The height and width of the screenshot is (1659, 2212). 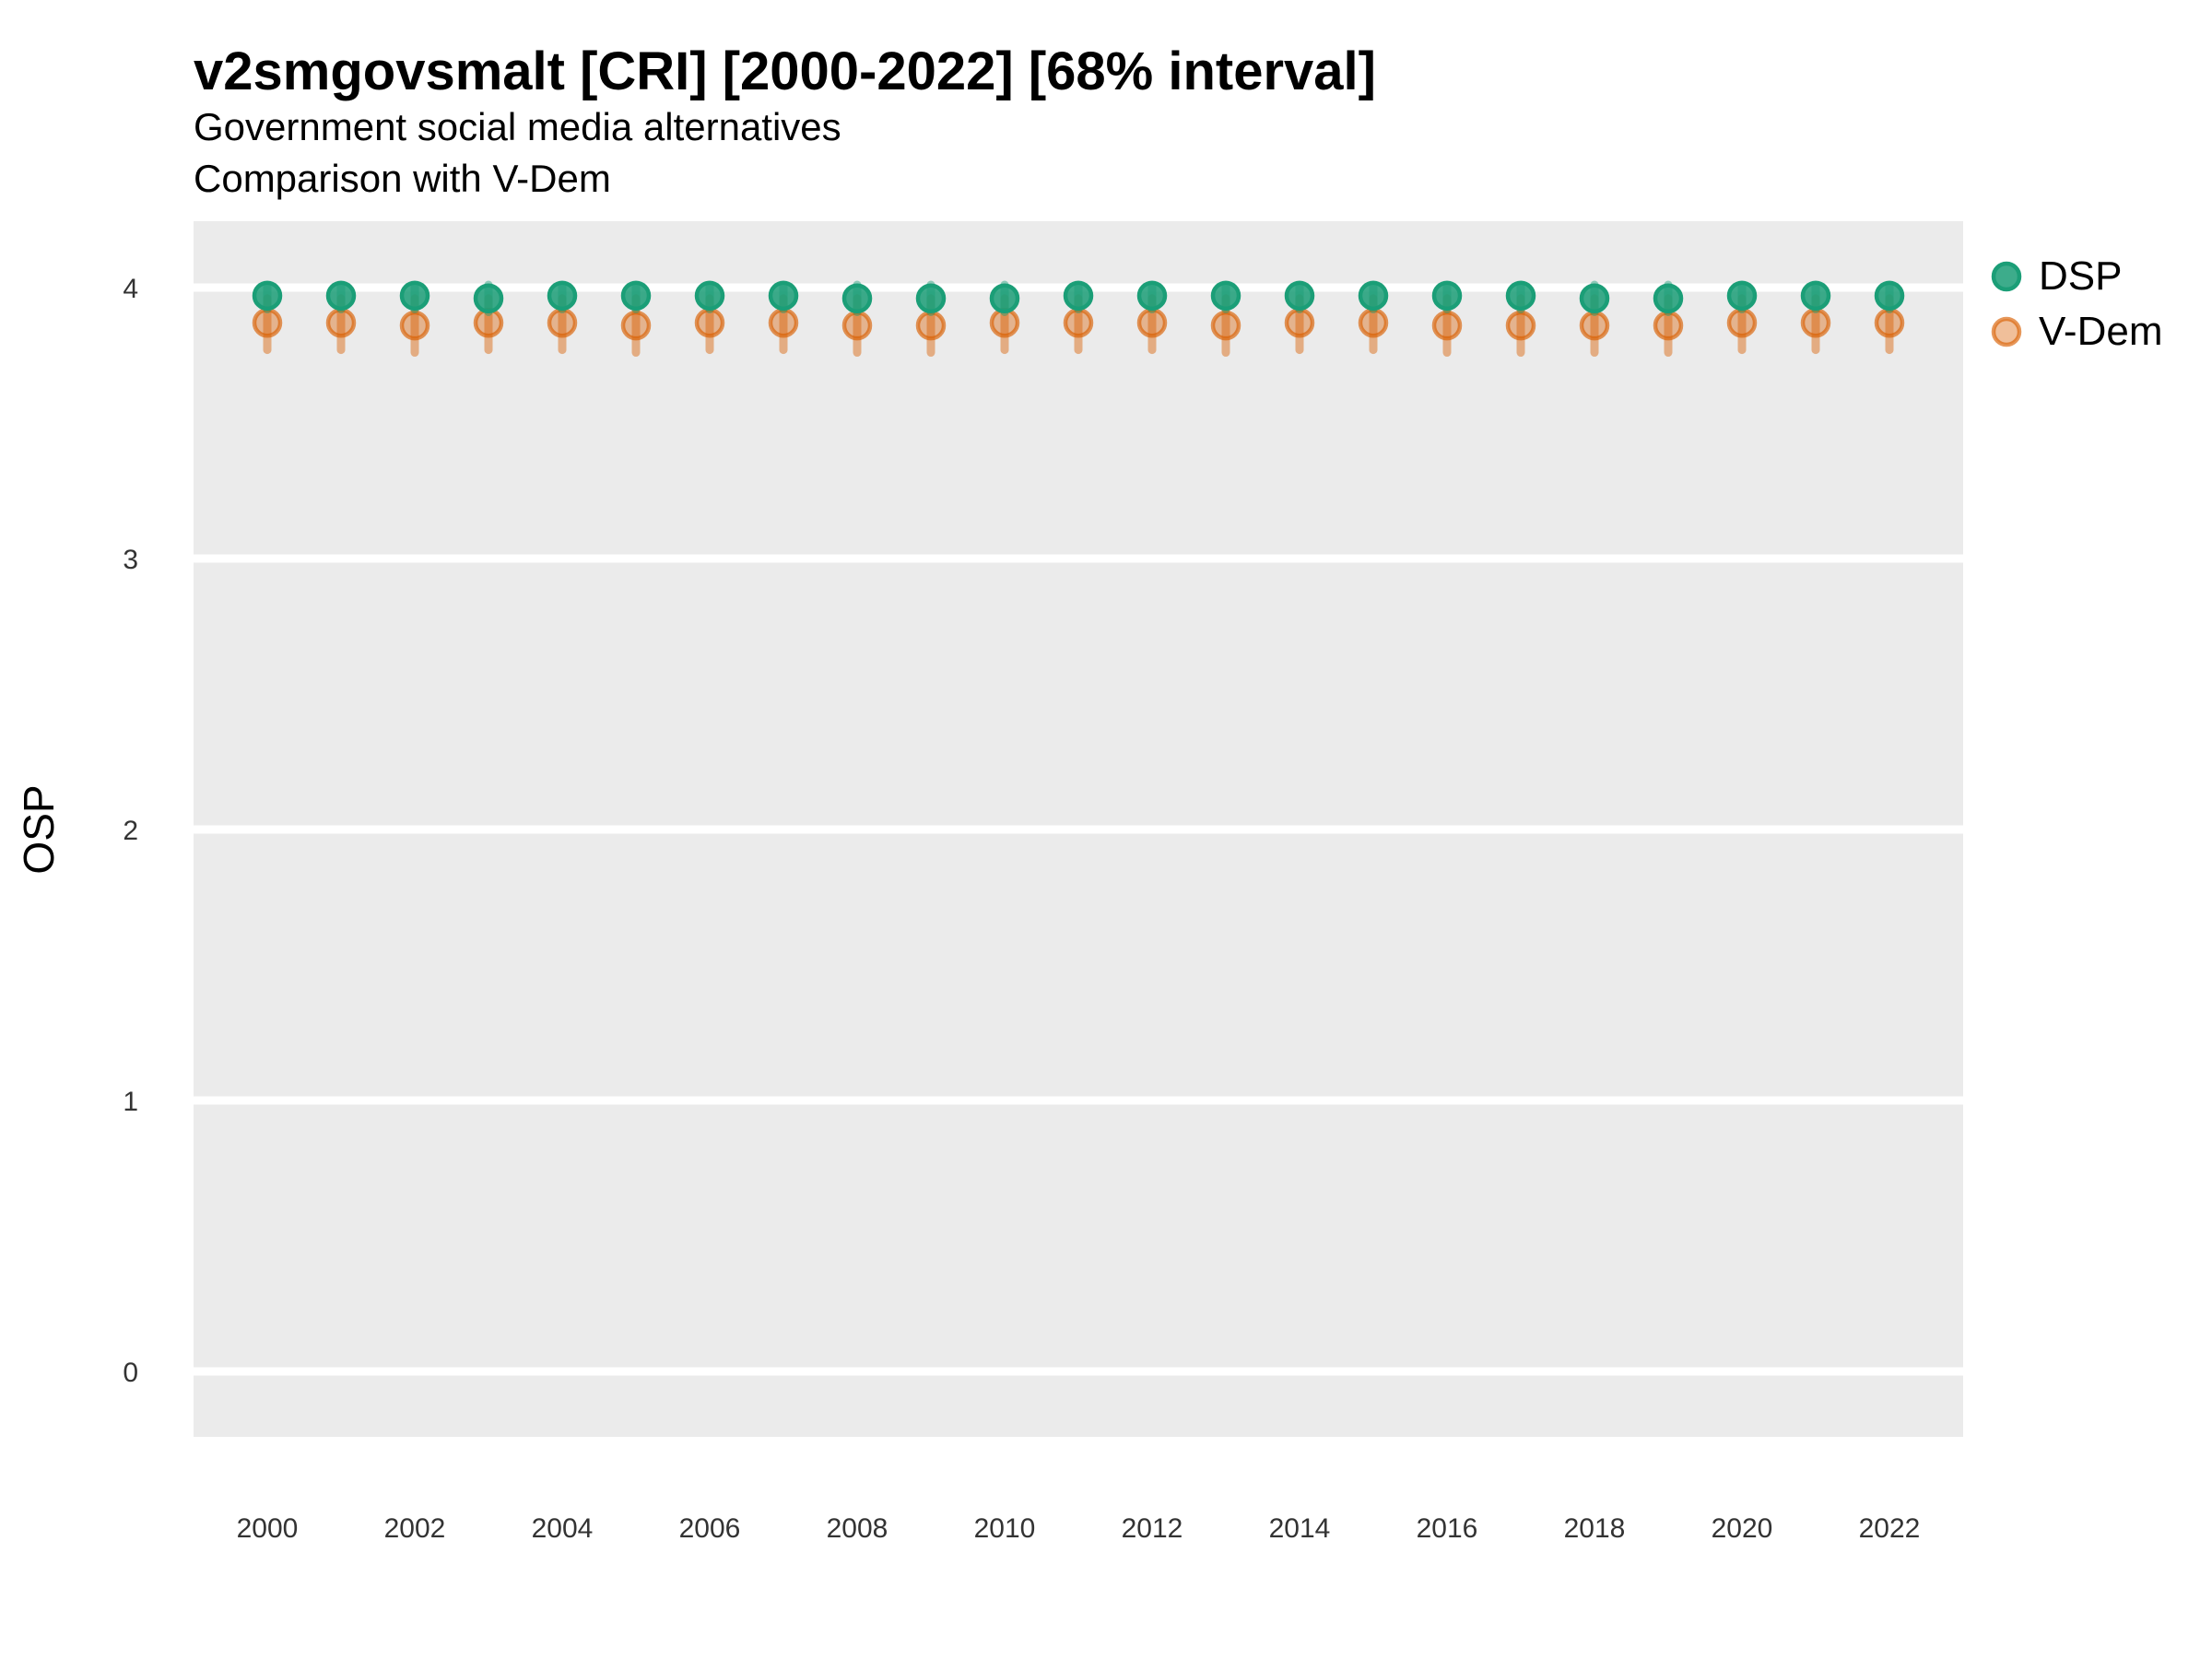 What do you see at coordinates (931, 298) in the screenshot?
I see `dsp-point-2009` at bounding box center [931, 298].